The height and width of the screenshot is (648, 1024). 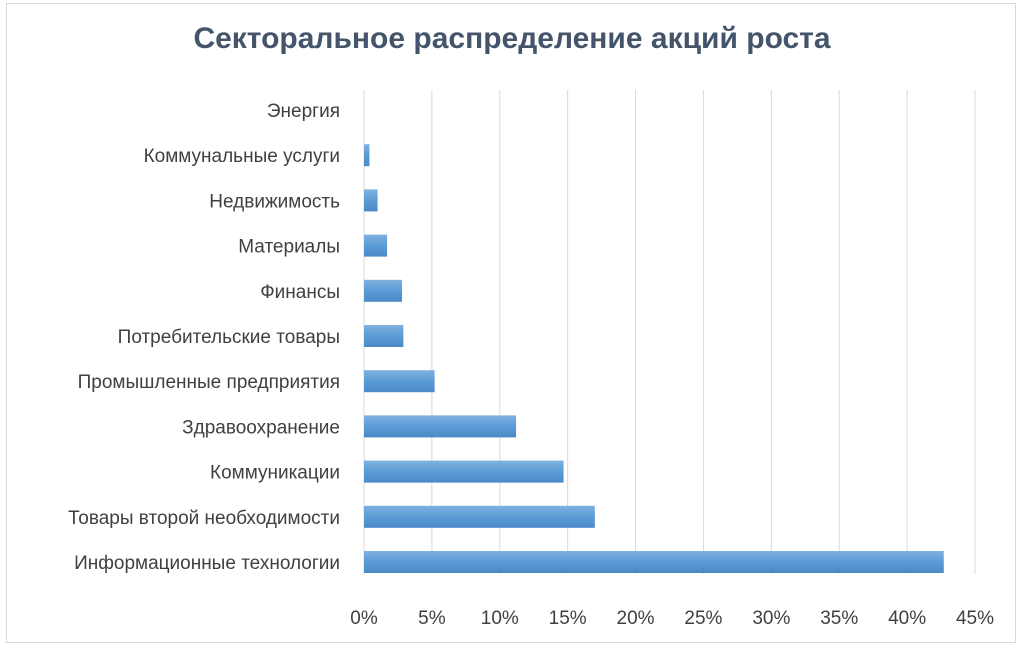 What do you see at coordinates (364, 618) in the screenshot?
I see `x-tick-label: 0%` at bounding box center [364, 618].